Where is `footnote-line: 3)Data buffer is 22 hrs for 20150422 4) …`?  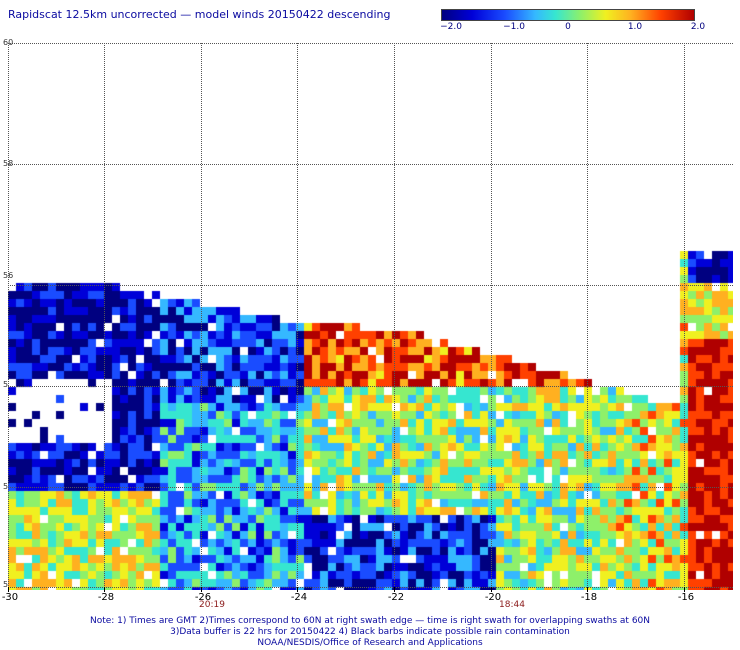
footnote-line: 3)Data buffer is 22 hrs for 20150422 4) … is located at coordinates (370, 632).